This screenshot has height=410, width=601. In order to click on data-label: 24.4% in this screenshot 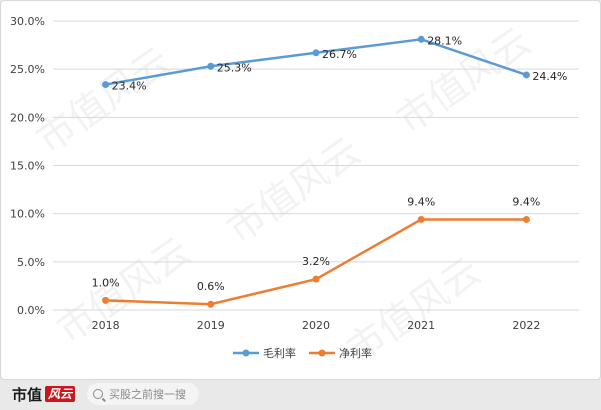, I will do `click(549, 76)`.